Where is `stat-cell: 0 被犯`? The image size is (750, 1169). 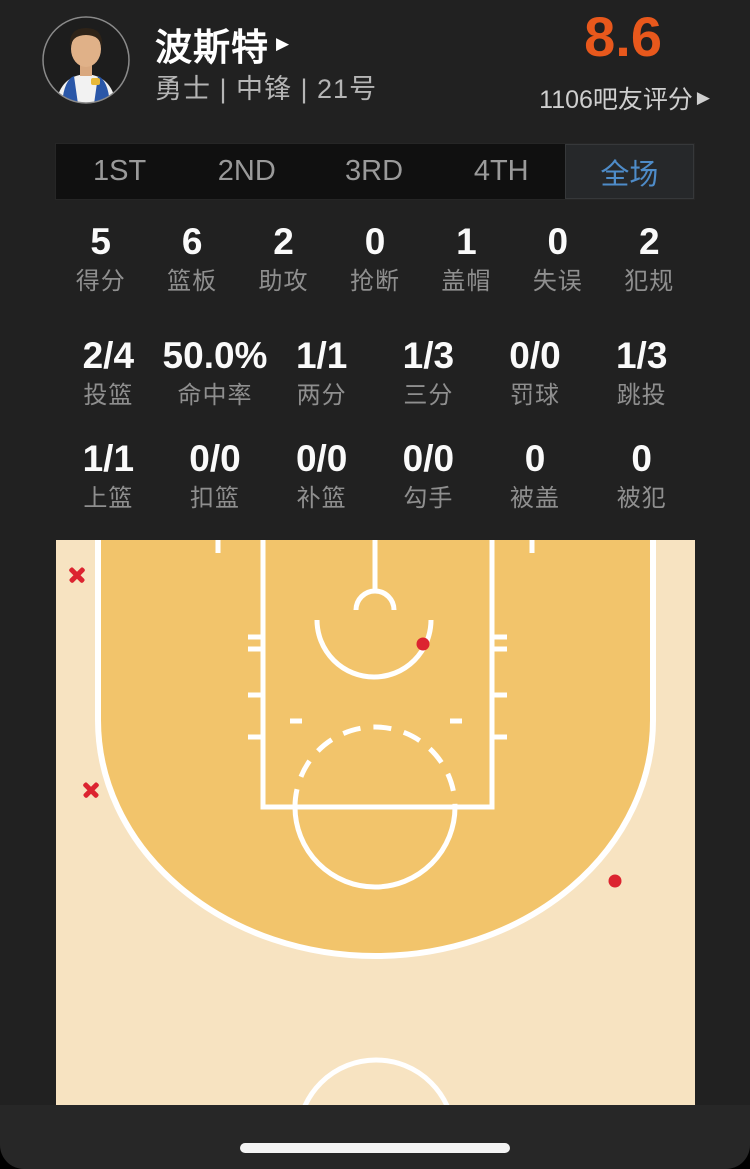
stat-cell: 0 被犯 is located at coordinates (641, 475).